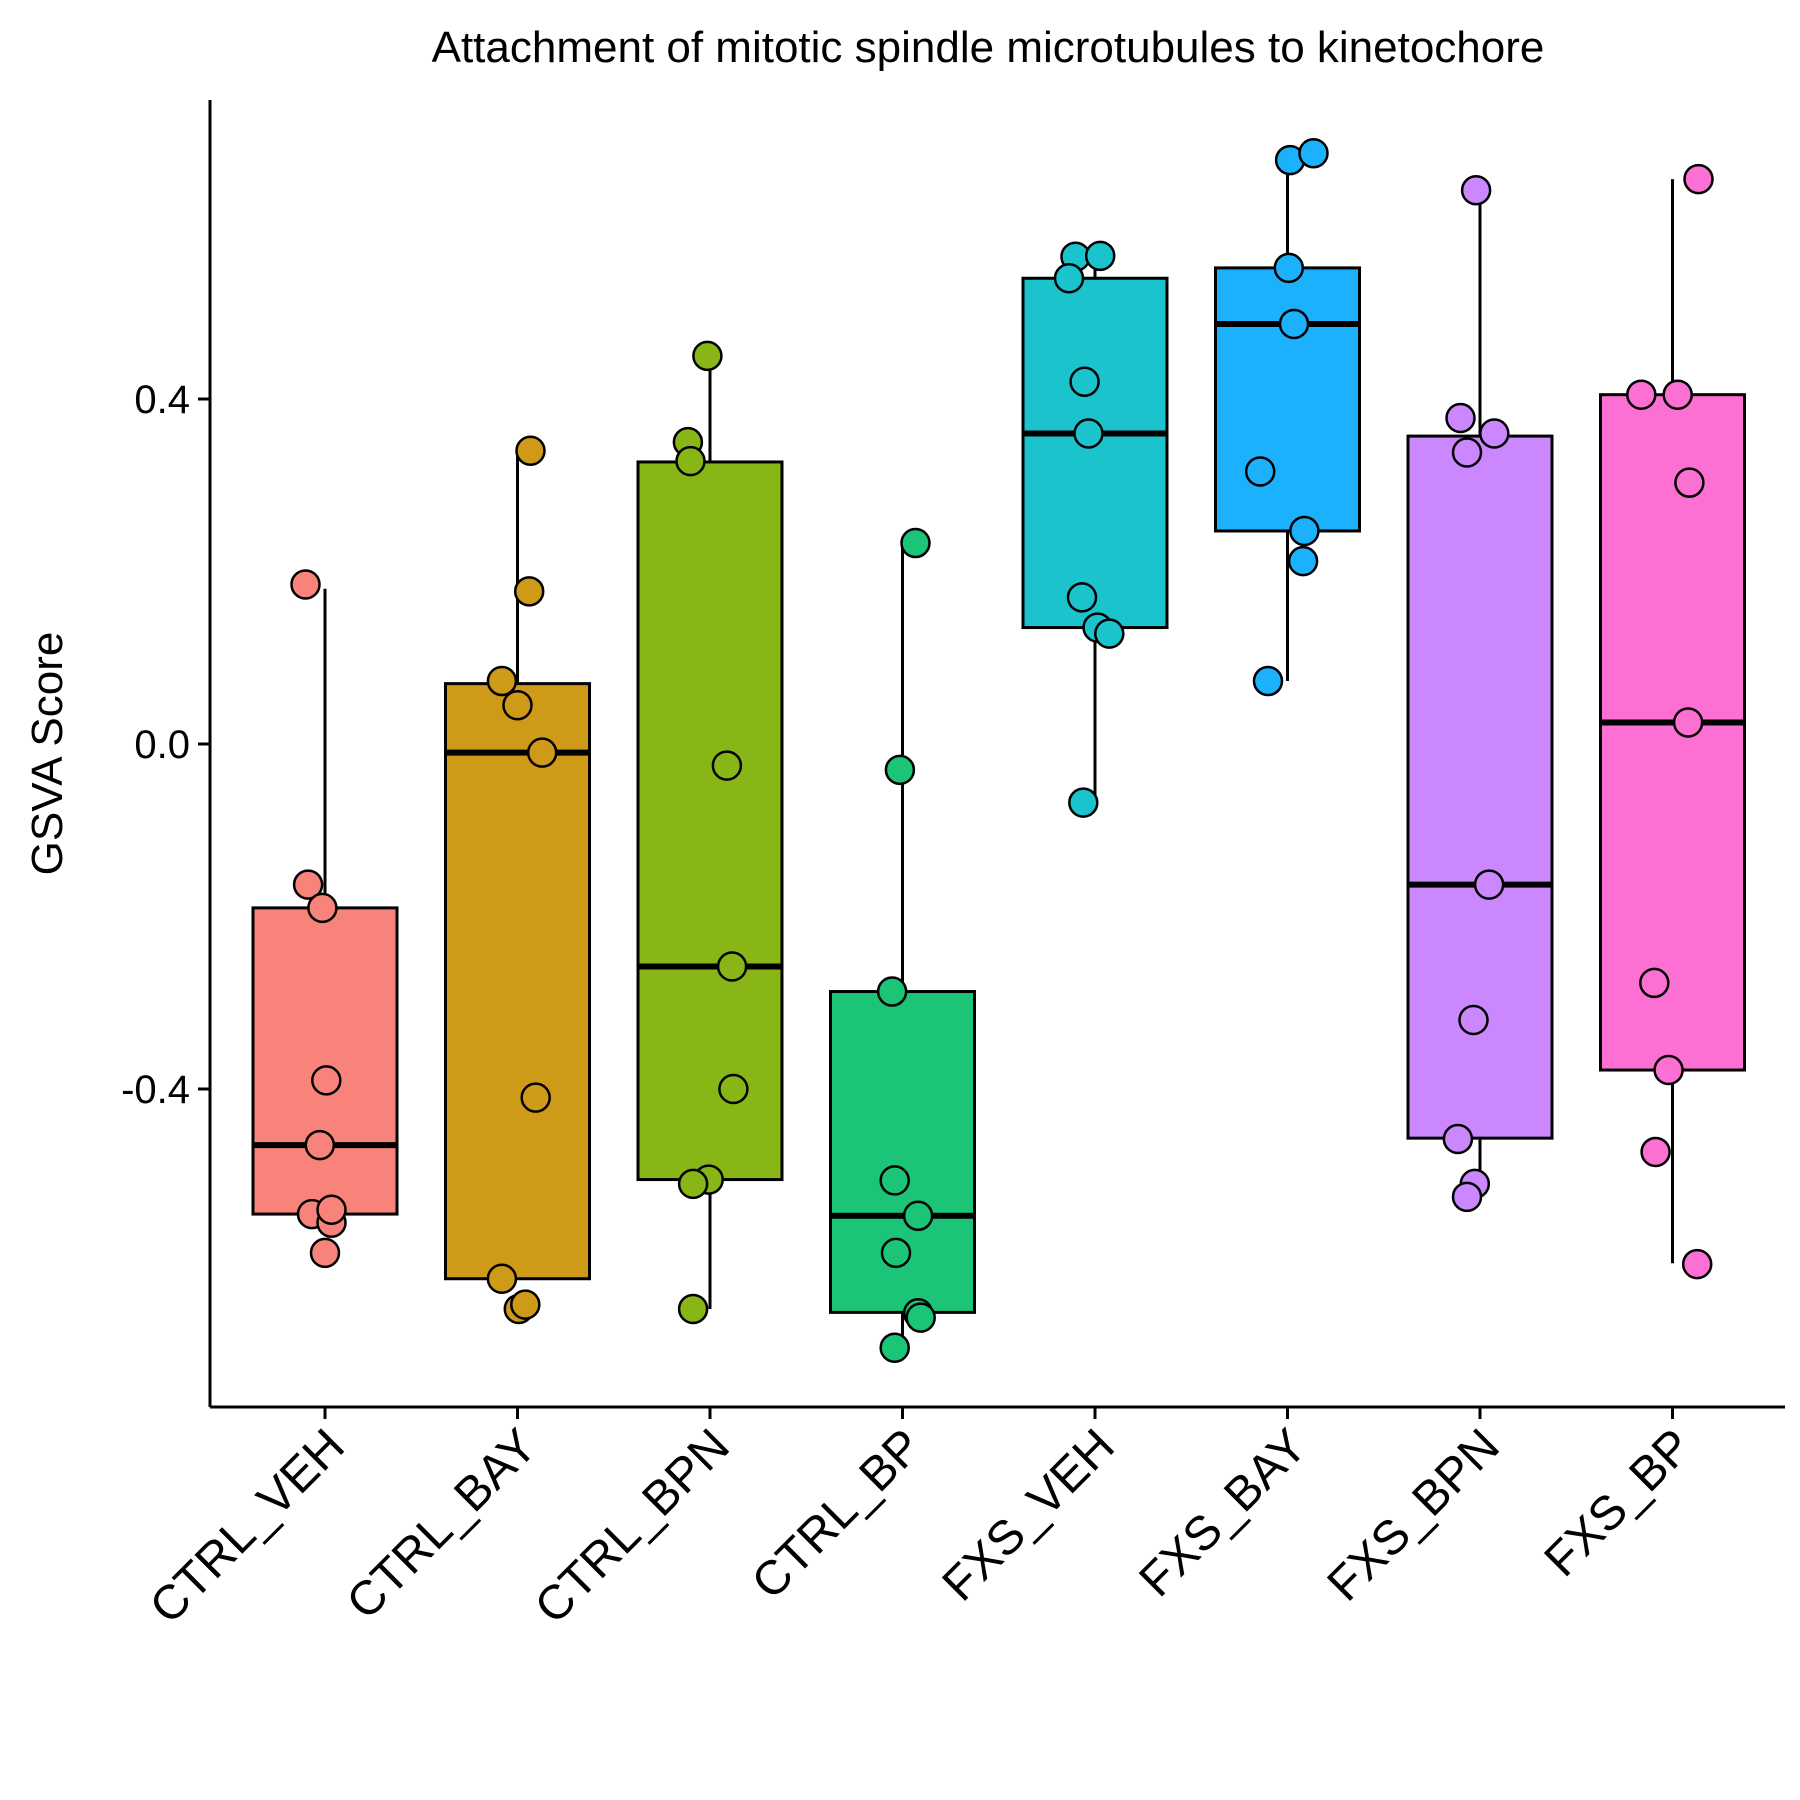 The height and width of the screenshot is (1800, 1800). Describe the element at coordinates (1029, 1515) in the screenshot. I see `x-tick-label: FXS_VEH` at that location.